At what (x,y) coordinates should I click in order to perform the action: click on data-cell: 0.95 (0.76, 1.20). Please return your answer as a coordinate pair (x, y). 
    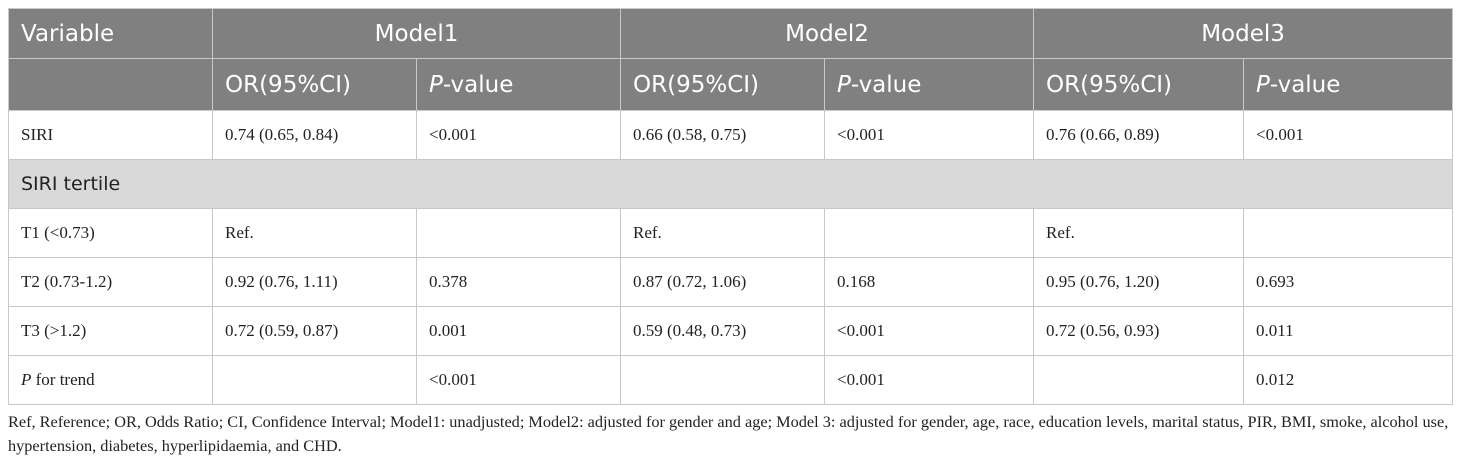
    Looking at the image, I should click on (1139, 282).